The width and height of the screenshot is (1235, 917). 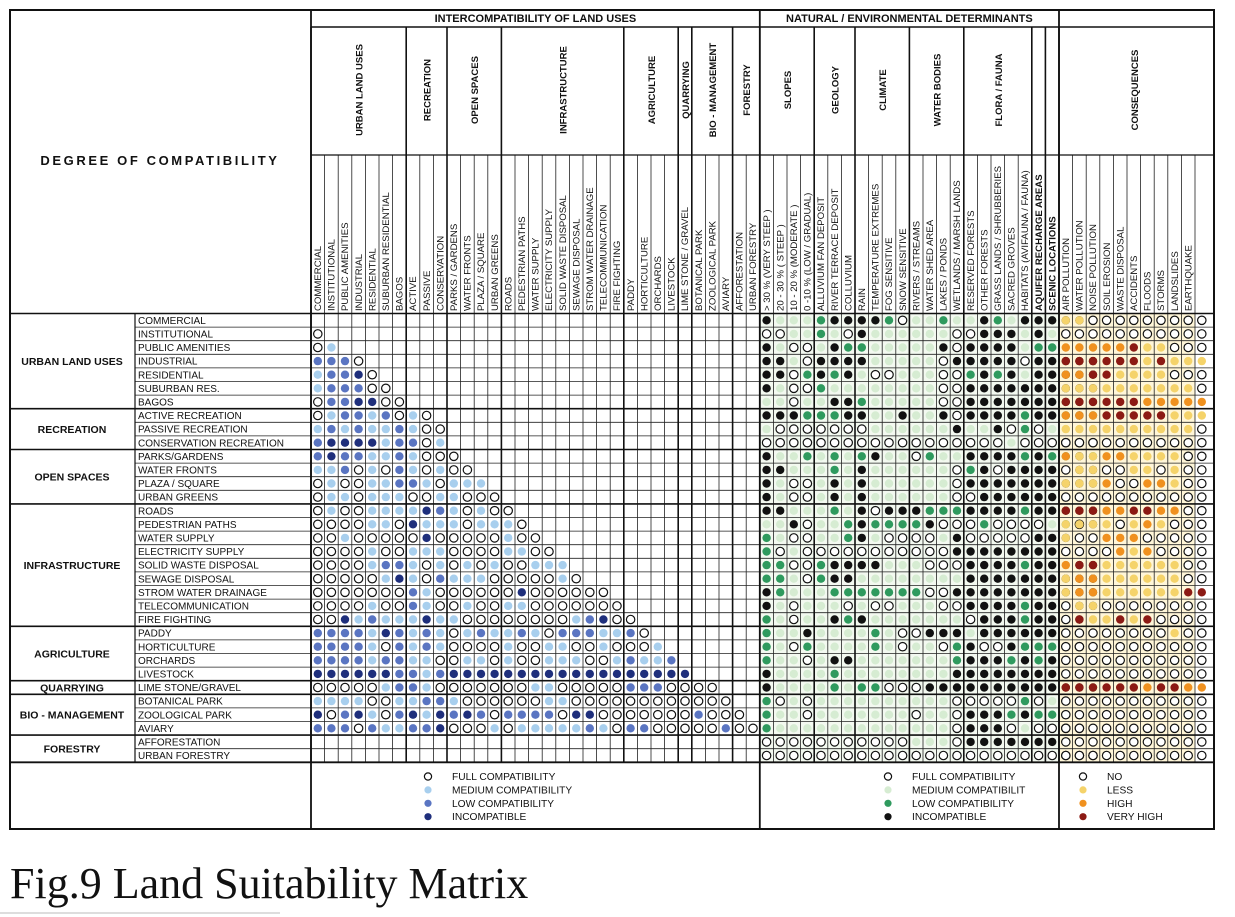 I want to click on row-group-label: QUARRYING, so click(x=72, y=689).